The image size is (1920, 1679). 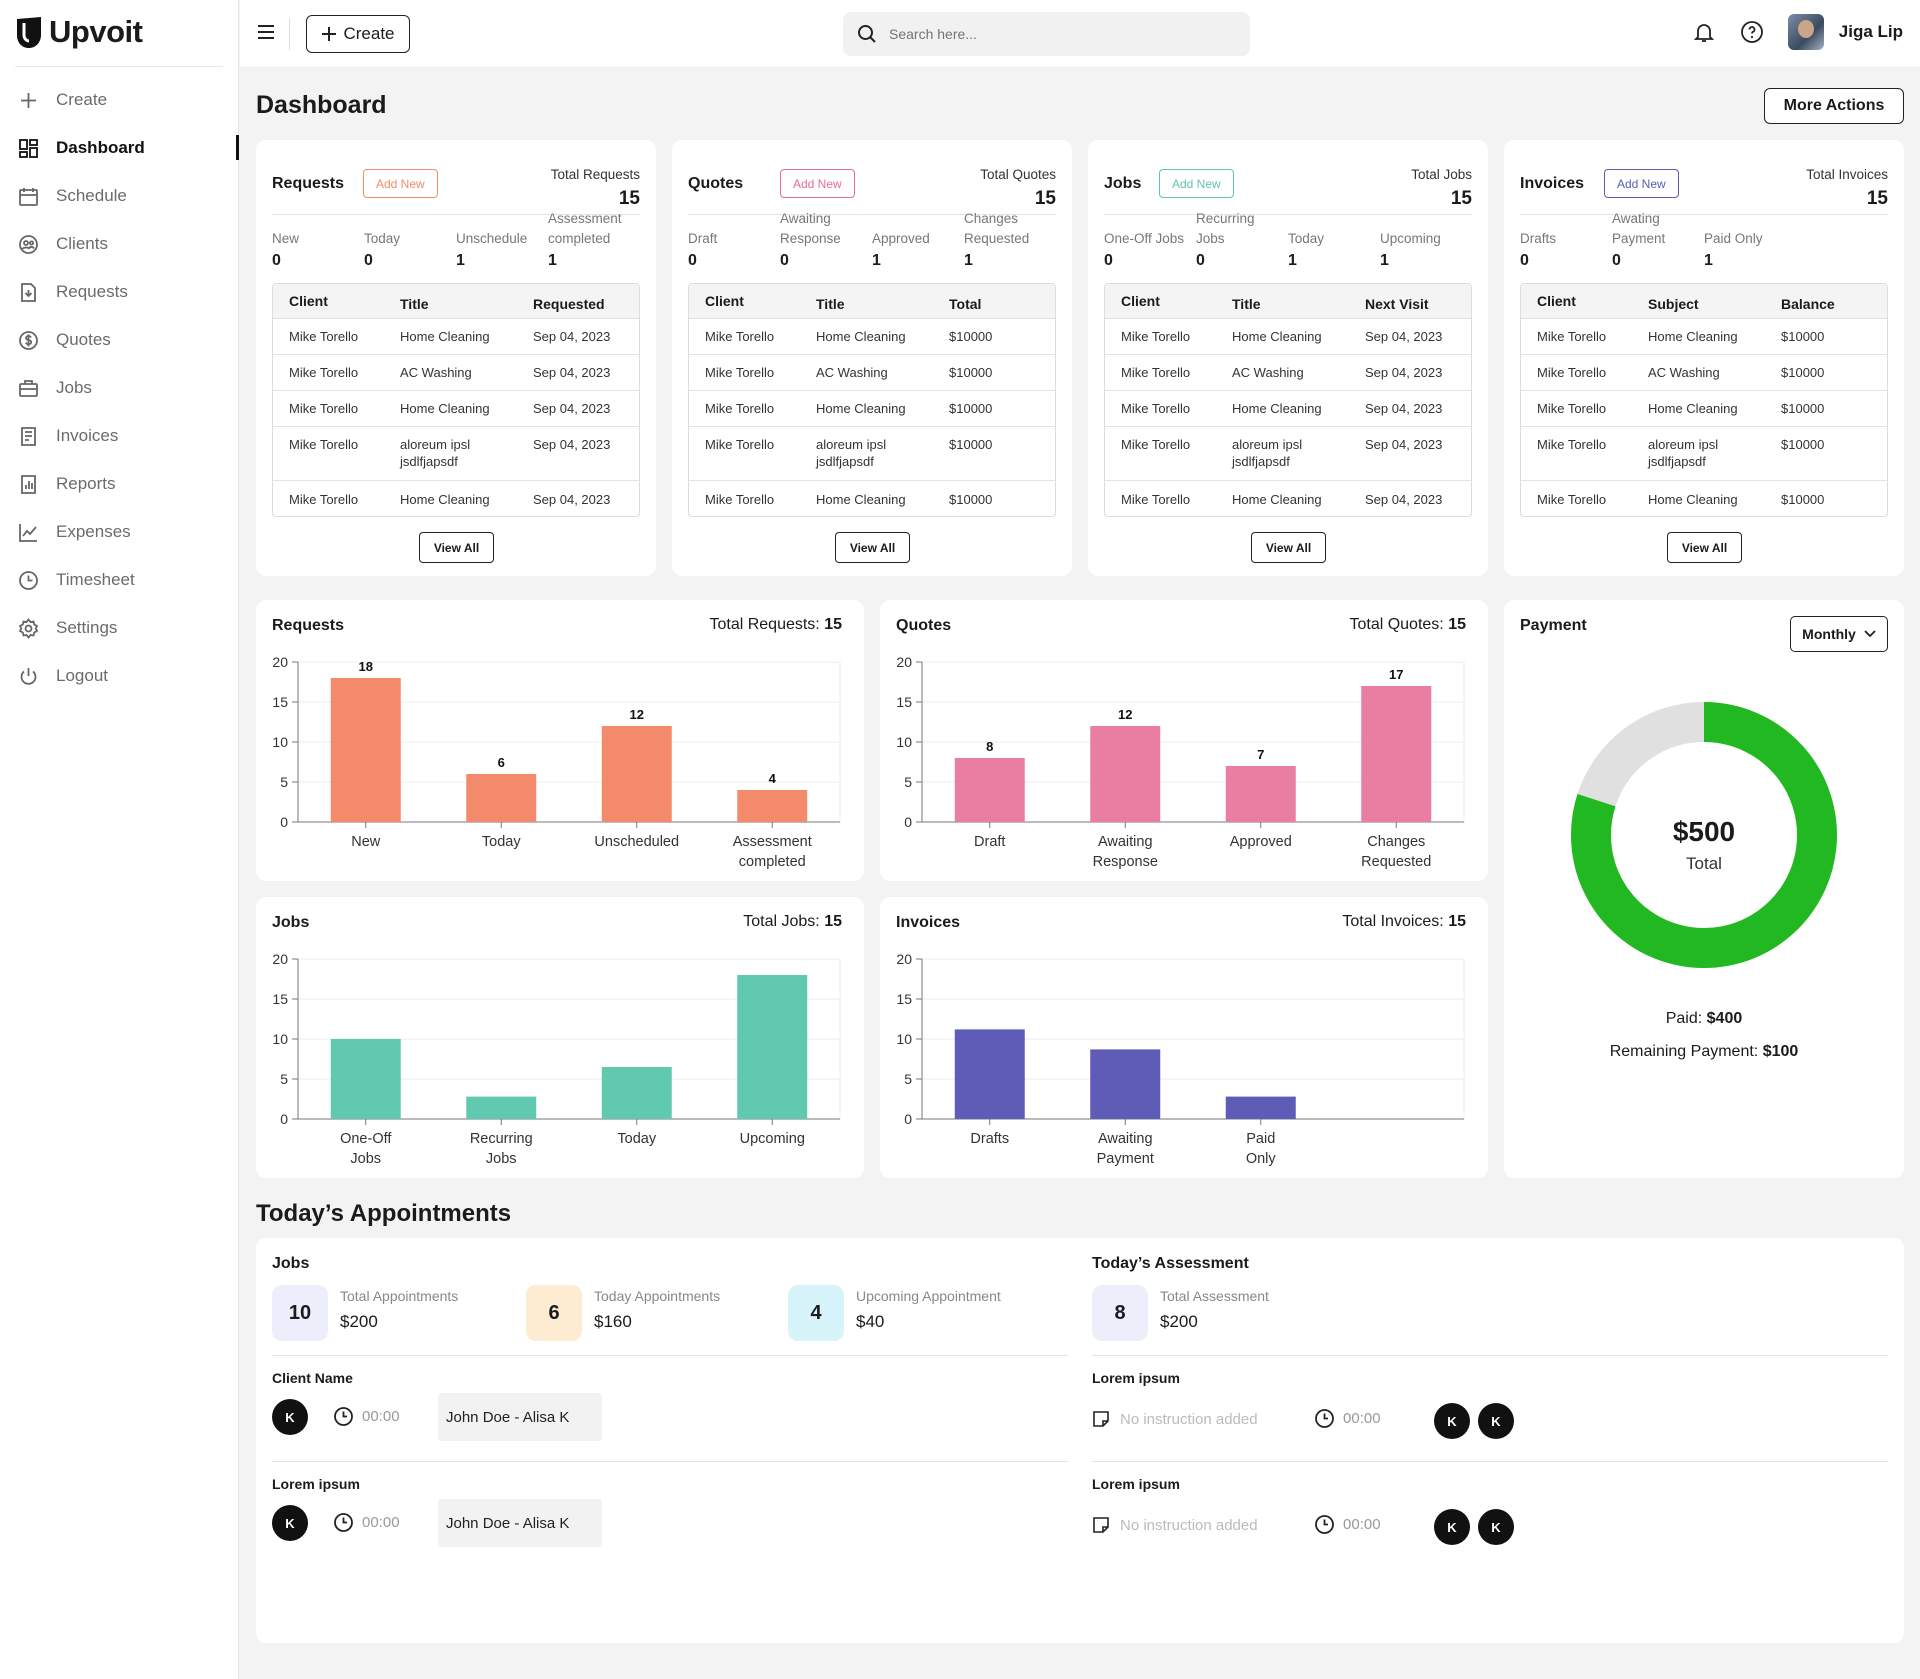 What do you see at coordinates (1333, 249) in the screenshot?
I see `stat-item: Today 1` at bounding box center [1333, 249].